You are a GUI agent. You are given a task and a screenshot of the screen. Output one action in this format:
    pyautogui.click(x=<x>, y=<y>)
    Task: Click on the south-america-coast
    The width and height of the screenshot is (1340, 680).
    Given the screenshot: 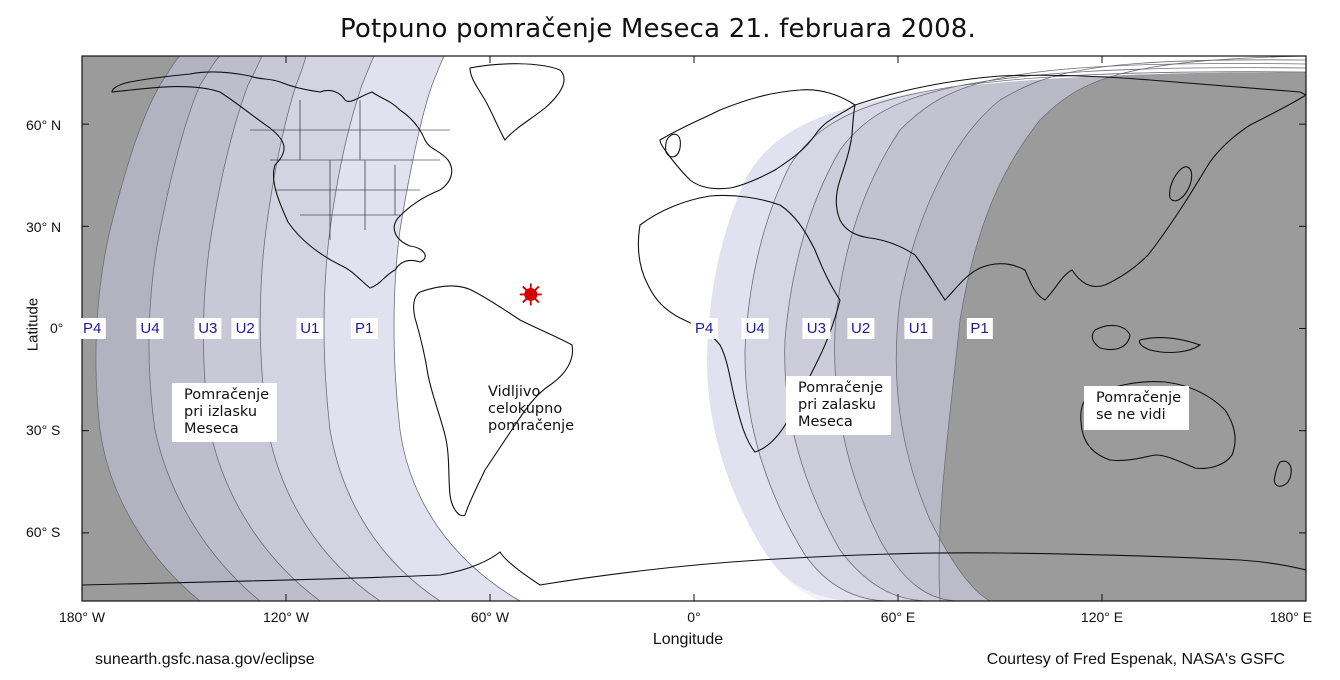 What is the action you would take?
    pyautogui.click(x=493, y=401)
    